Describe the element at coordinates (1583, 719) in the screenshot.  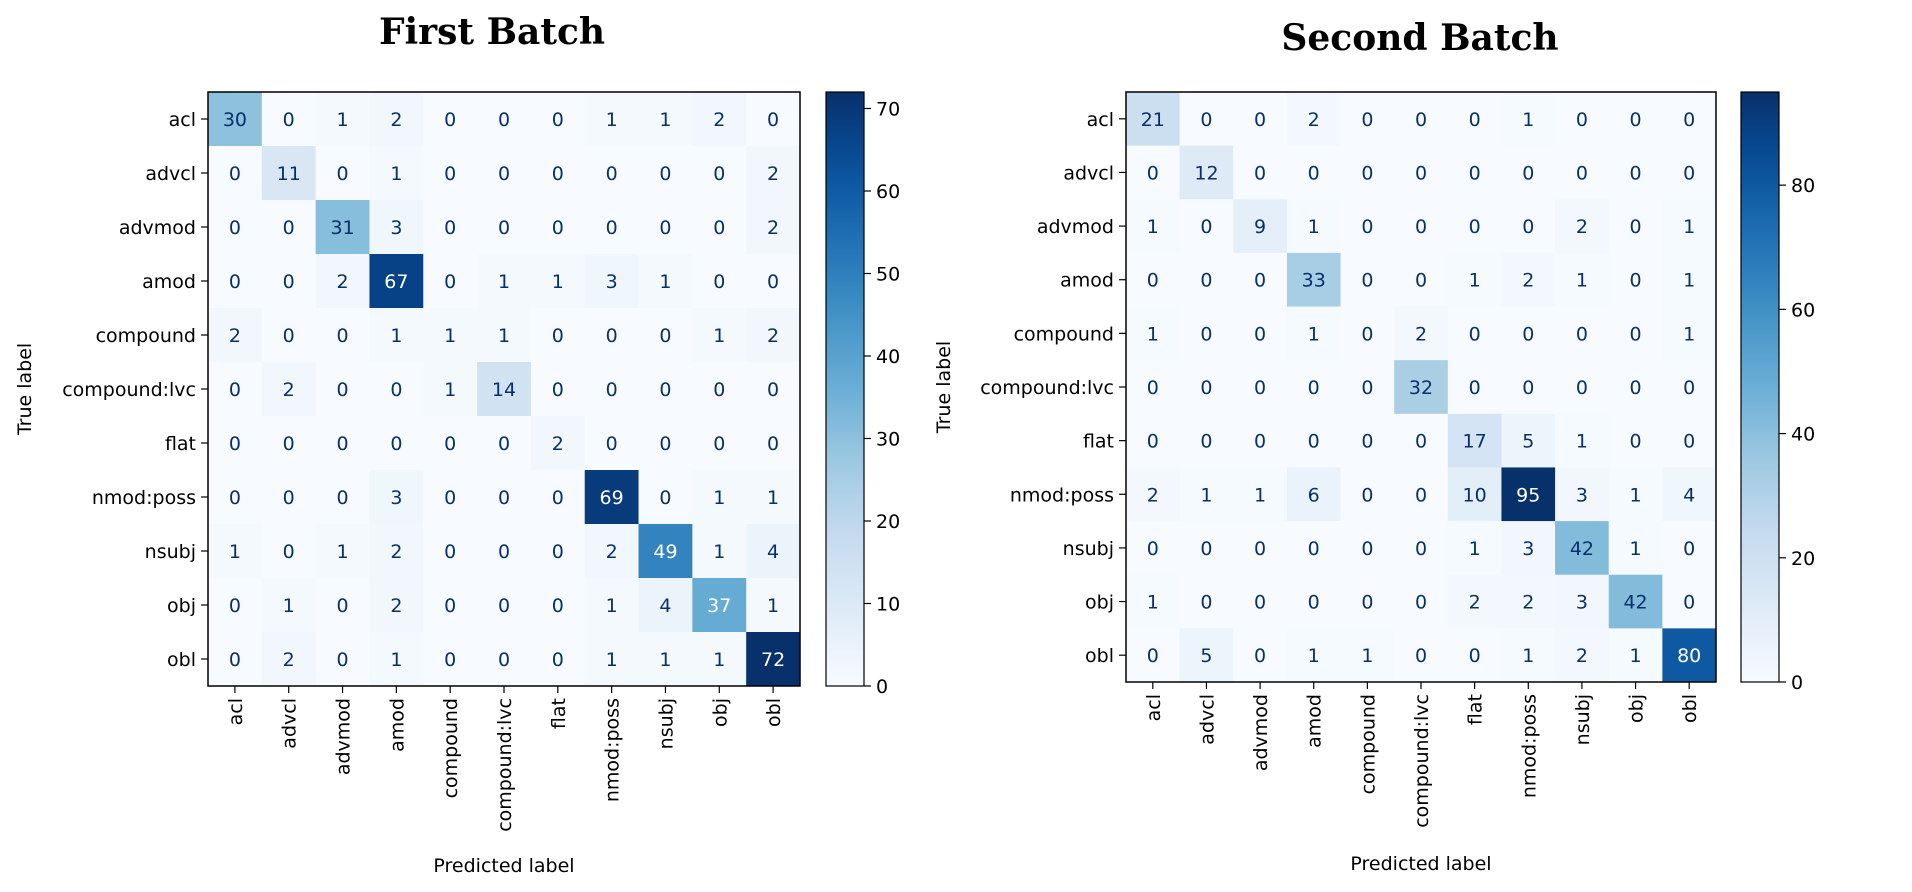
I see `x-tick-label: nsubj` at that location.